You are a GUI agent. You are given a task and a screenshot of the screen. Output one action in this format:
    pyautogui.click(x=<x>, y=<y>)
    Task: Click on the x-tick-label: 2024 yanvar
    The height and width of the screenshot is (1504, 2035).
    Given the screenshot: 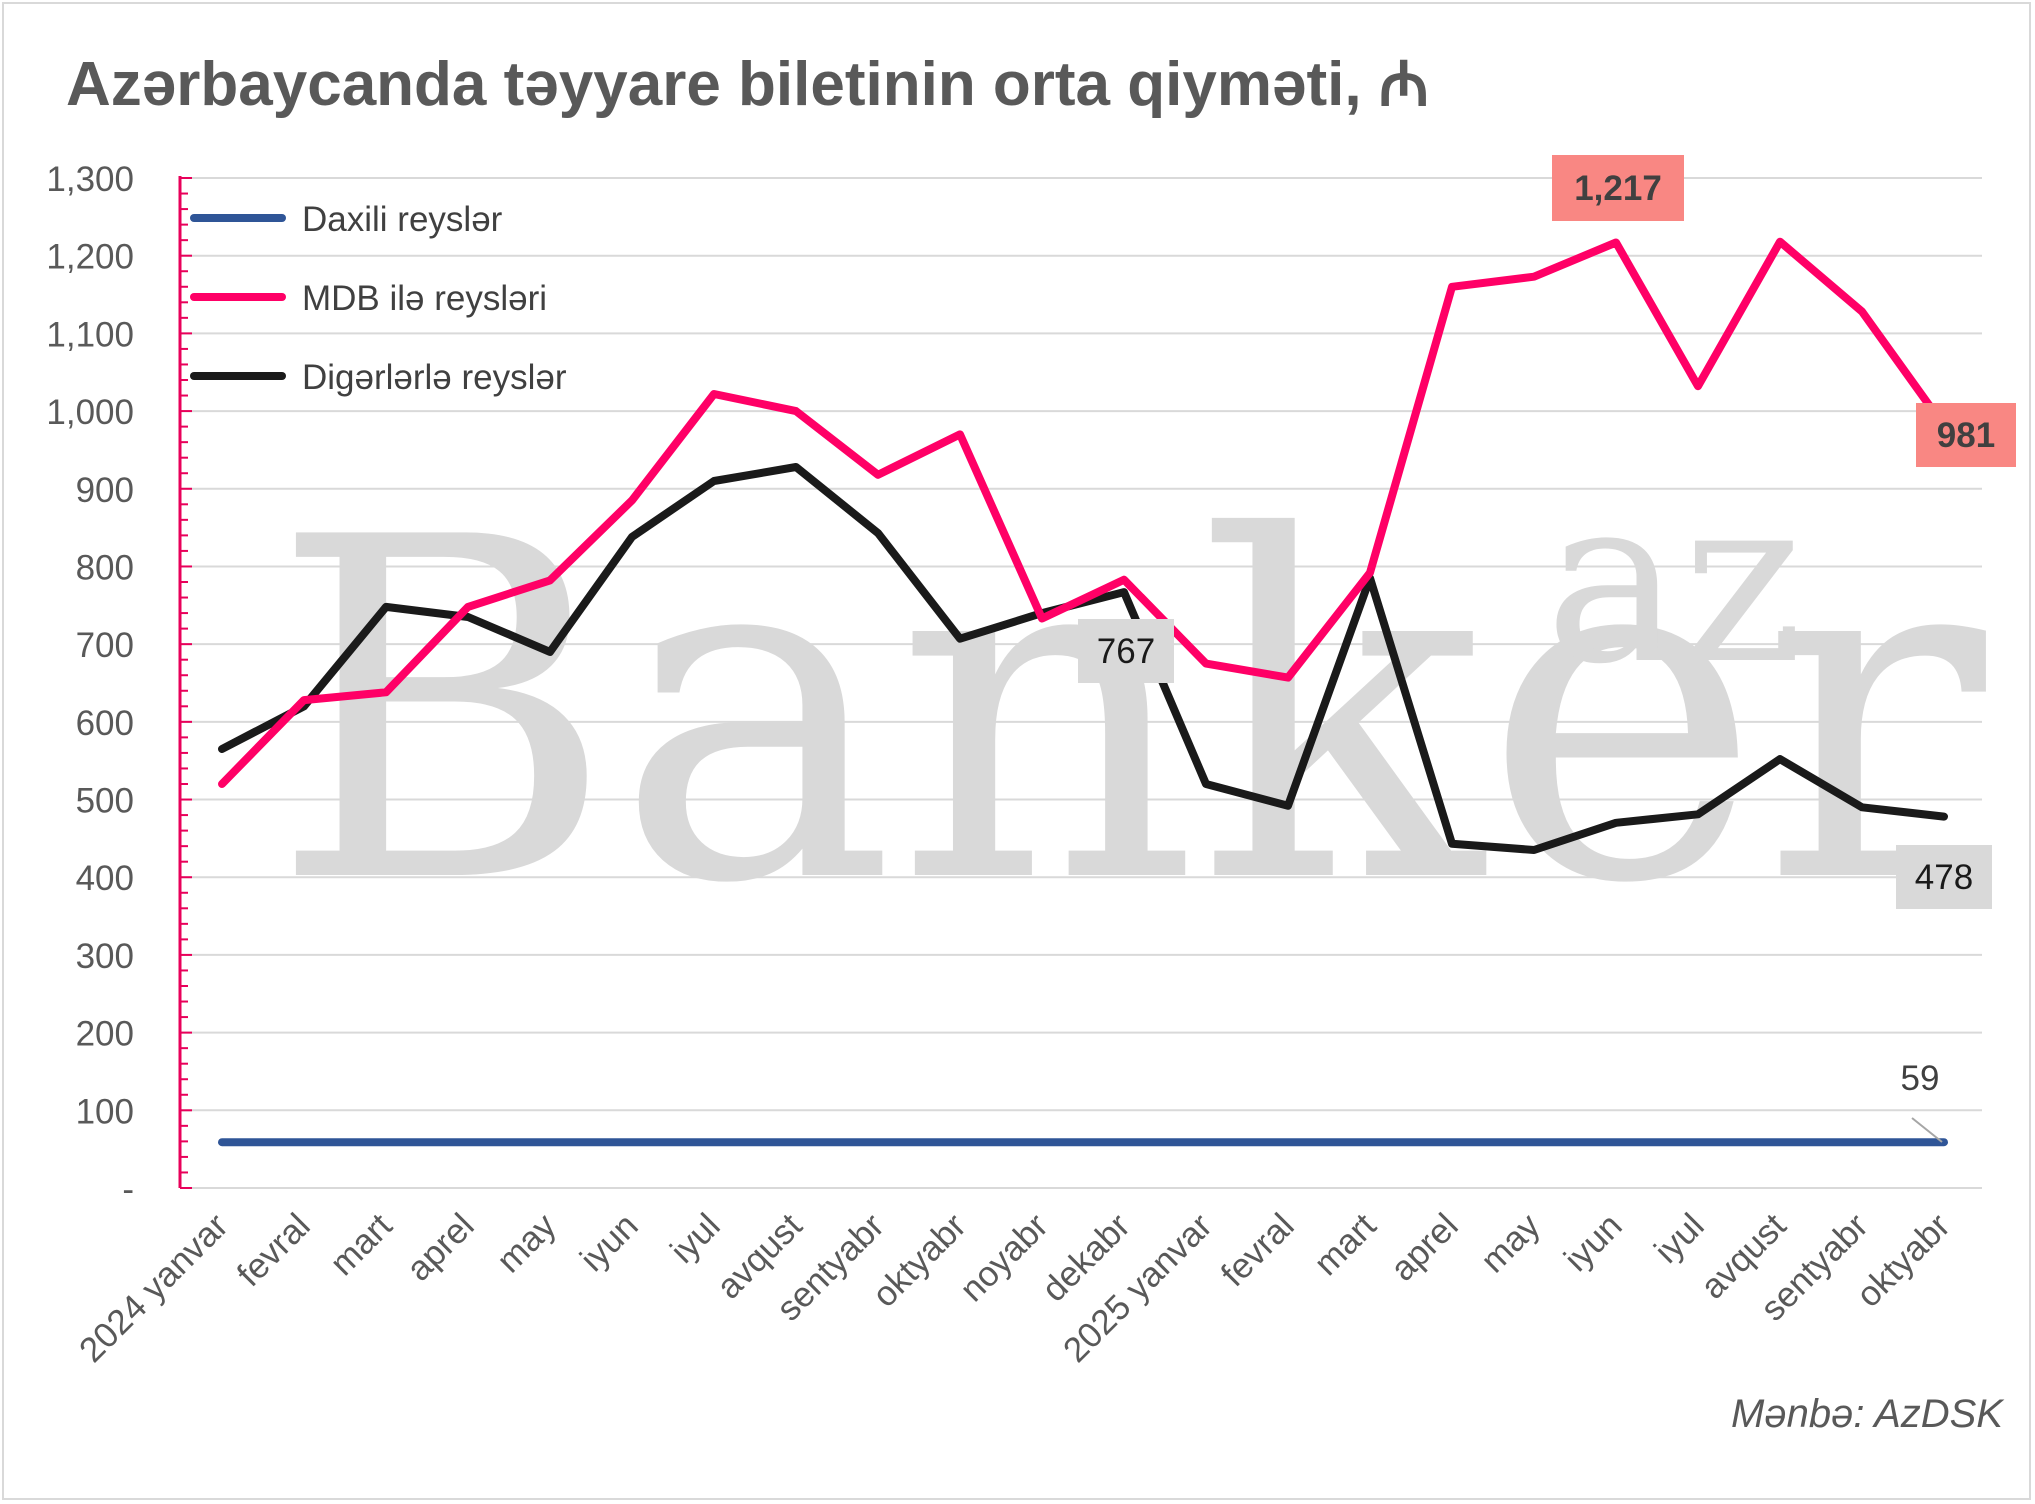 What is the action you would take?
    pyautogui.click(x=154, y=1288)
    